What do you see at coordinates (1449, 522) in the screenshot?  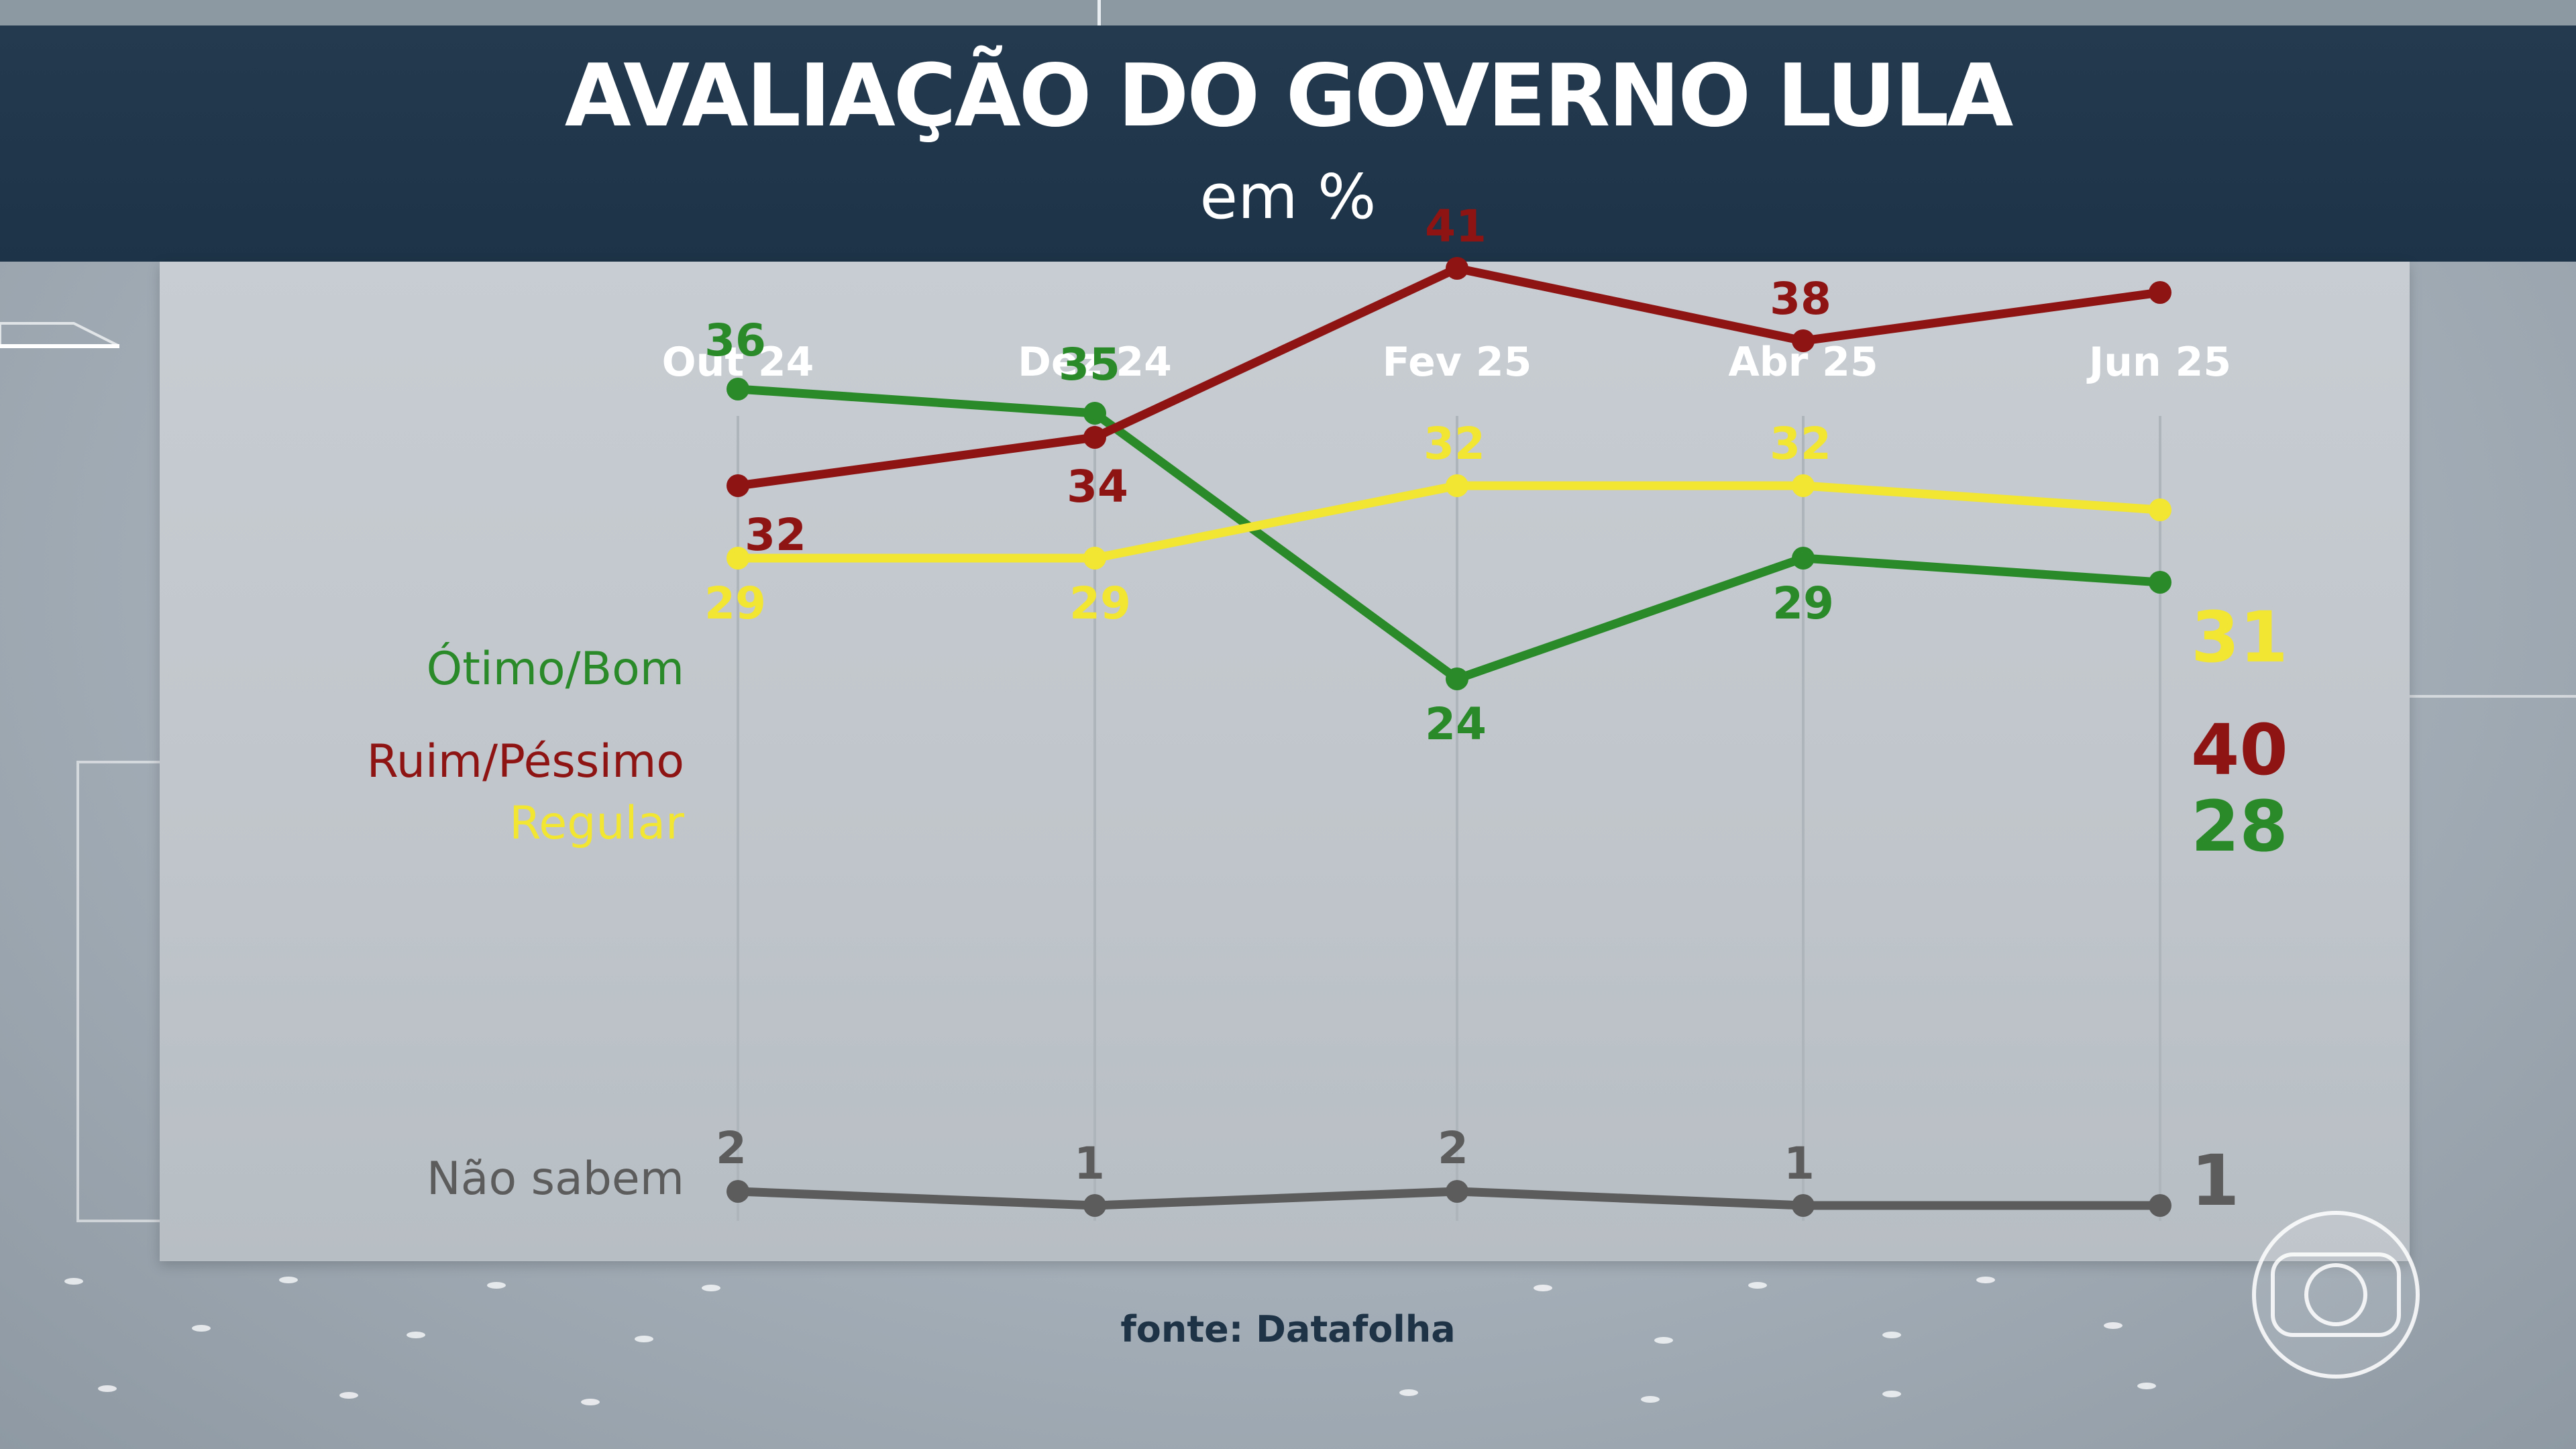 I see `series-line` at bounding box center [1449, 522].